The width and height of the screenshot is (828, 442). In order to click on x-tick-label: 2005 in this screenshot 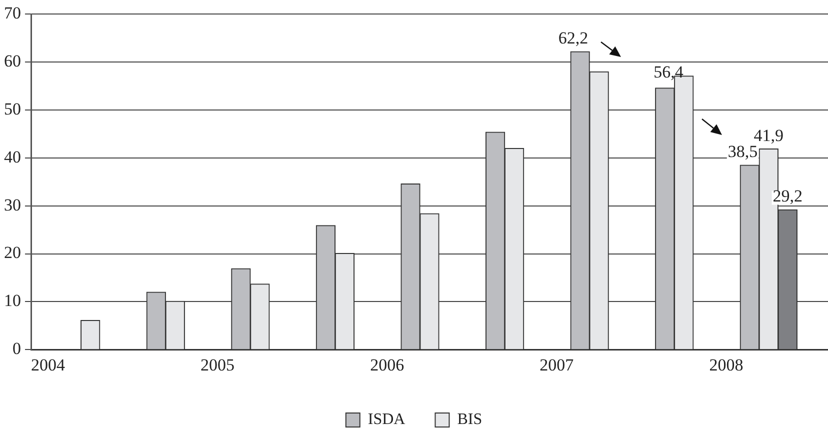, I will do `click(217, 364)`.